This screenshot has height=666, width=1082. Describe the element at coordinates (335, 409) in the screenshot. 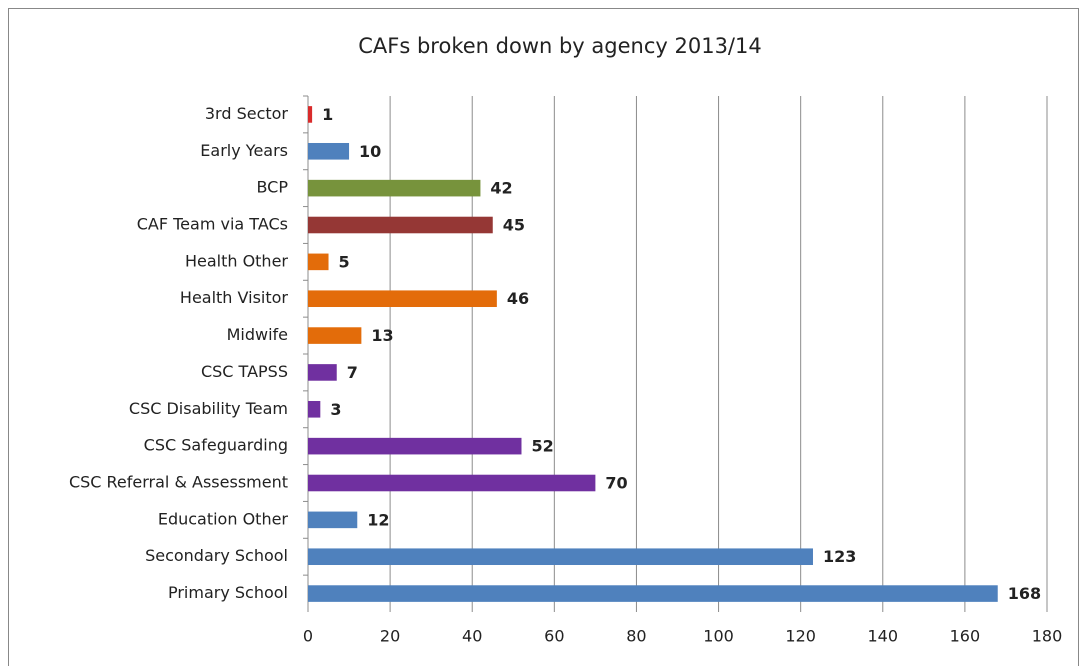

I see `value-label: 3` at that location.